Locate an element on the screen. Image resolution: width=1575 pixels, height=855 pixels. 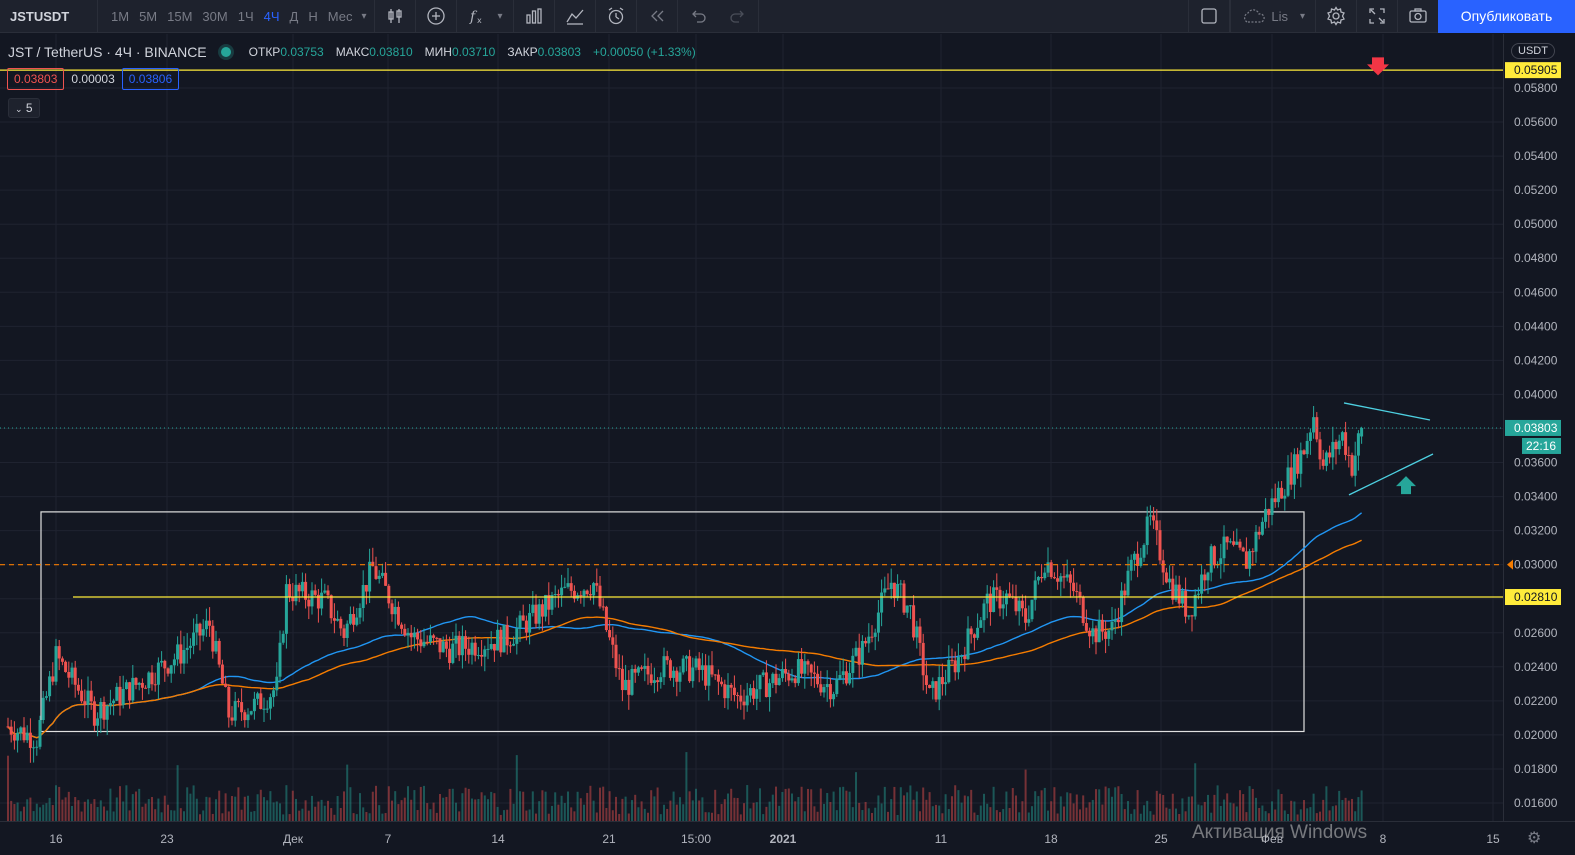
replay-button is located at coordinates (657, 16).